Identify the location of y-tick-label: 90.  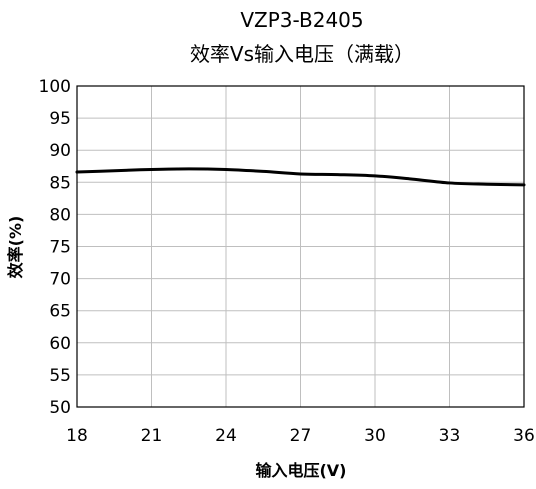
(60, 151).